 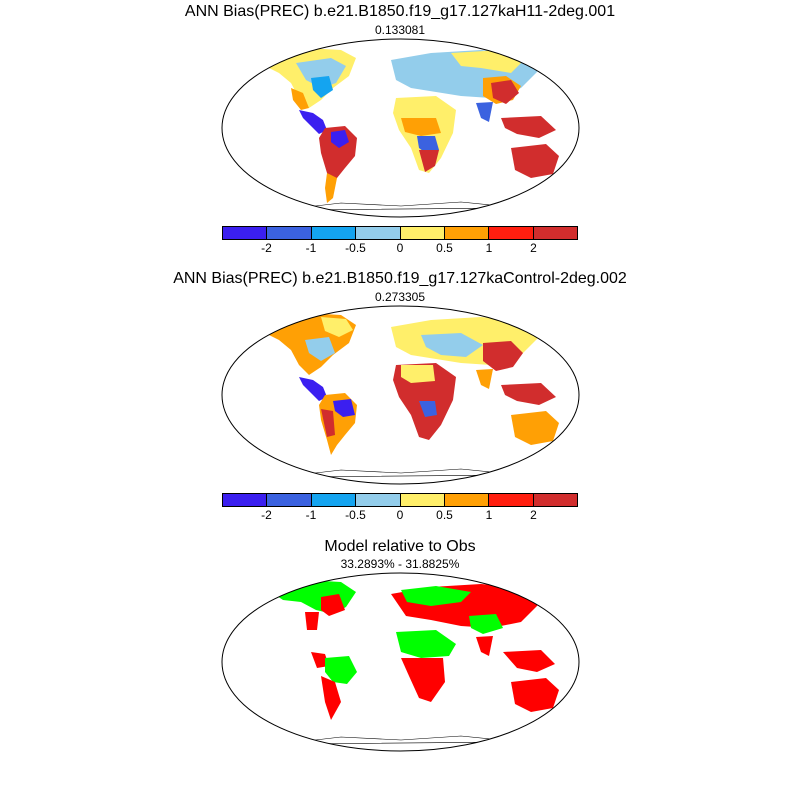 I want to click on panel3-map, so click(x=400, y=662).